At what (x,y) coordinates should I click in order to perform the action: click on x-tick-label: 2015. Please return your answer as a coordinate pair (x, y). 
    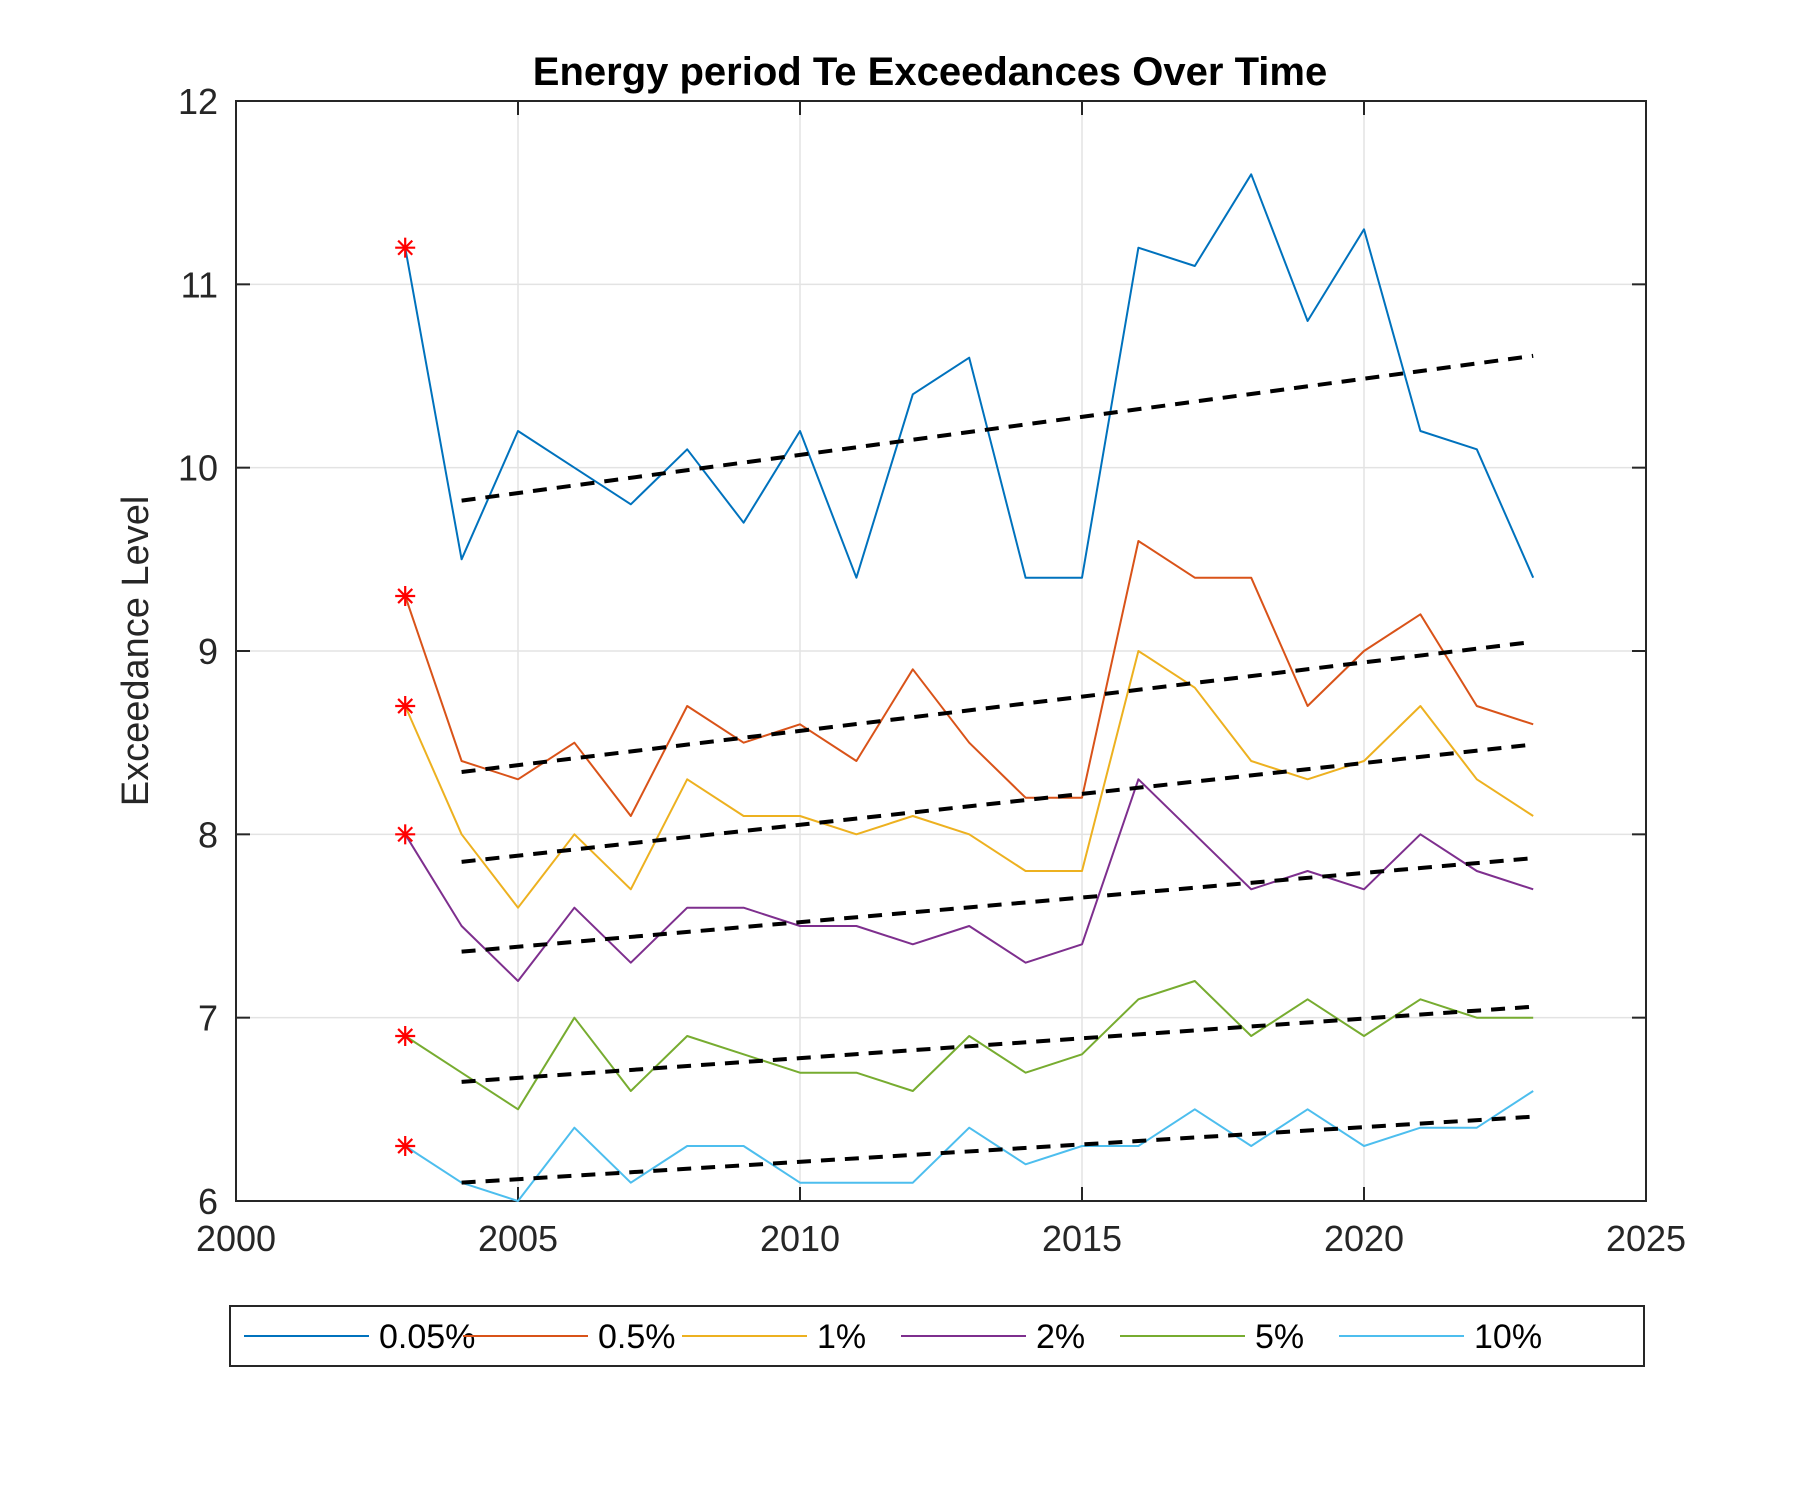
    Looking at the image, I should click on (1082, 1238).